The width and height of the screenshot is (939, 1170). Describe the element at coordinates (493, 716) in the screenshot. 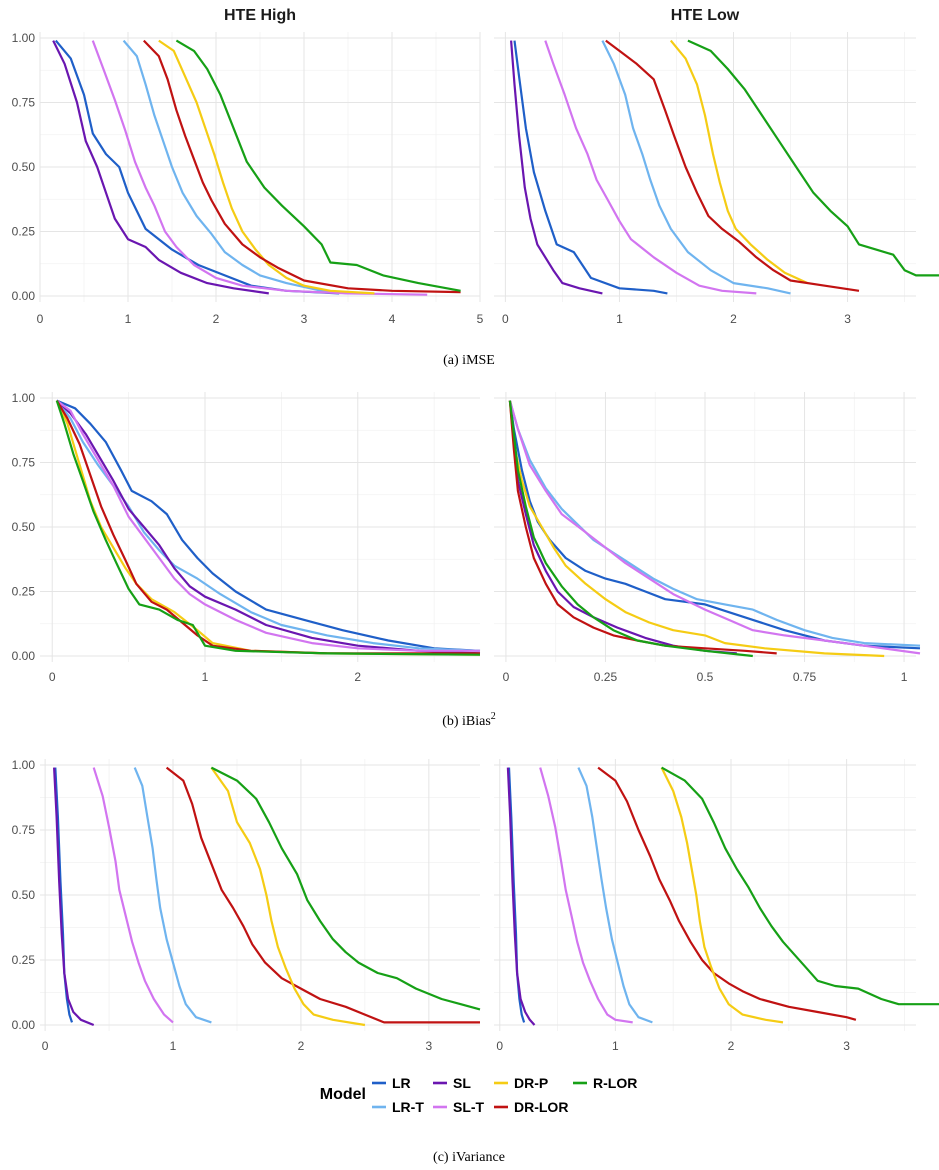

I see `caption-superscript: 2` at that location.